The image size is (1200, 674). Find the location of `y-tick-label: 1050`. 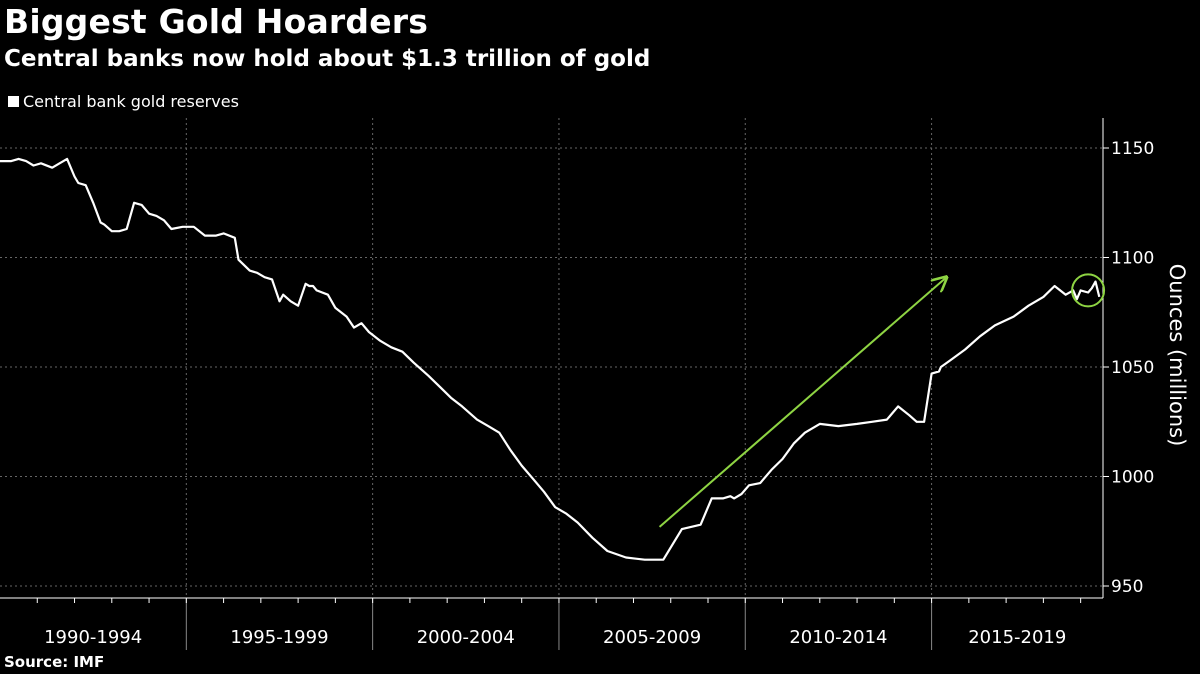

y-tick-label: 1050 is located at coordinates (1132, 368).